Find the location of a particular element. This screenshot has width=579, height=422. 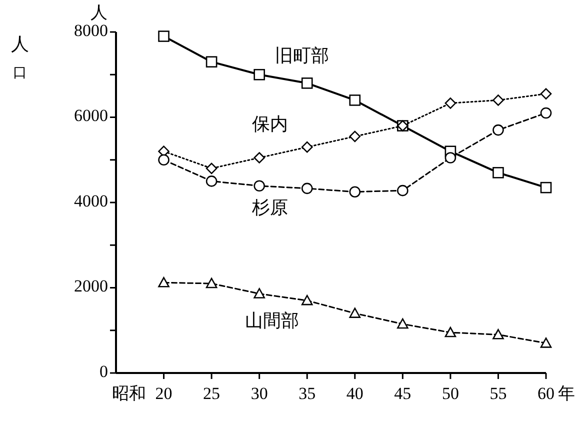

x-tick-label: 45 is located at coordinates (403, 393).